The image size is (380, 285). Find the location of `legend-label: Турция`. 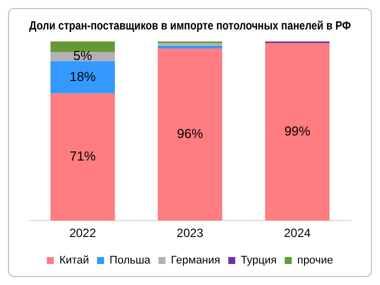

legend-label: Турция is located at coordinates (258, 260).